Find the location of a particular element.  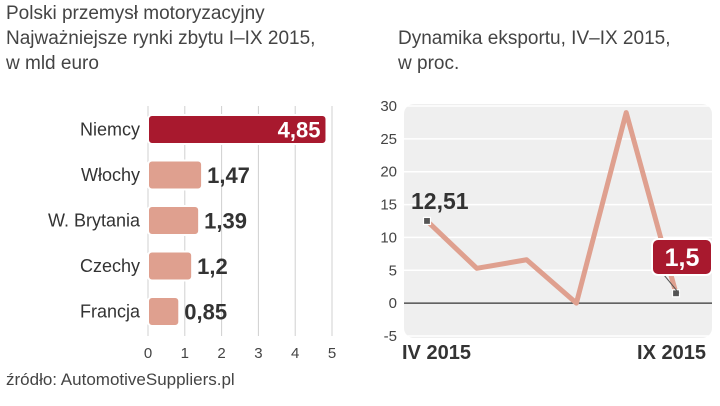

line-y-tick-label: -5 is located at coordinates (390, 336).